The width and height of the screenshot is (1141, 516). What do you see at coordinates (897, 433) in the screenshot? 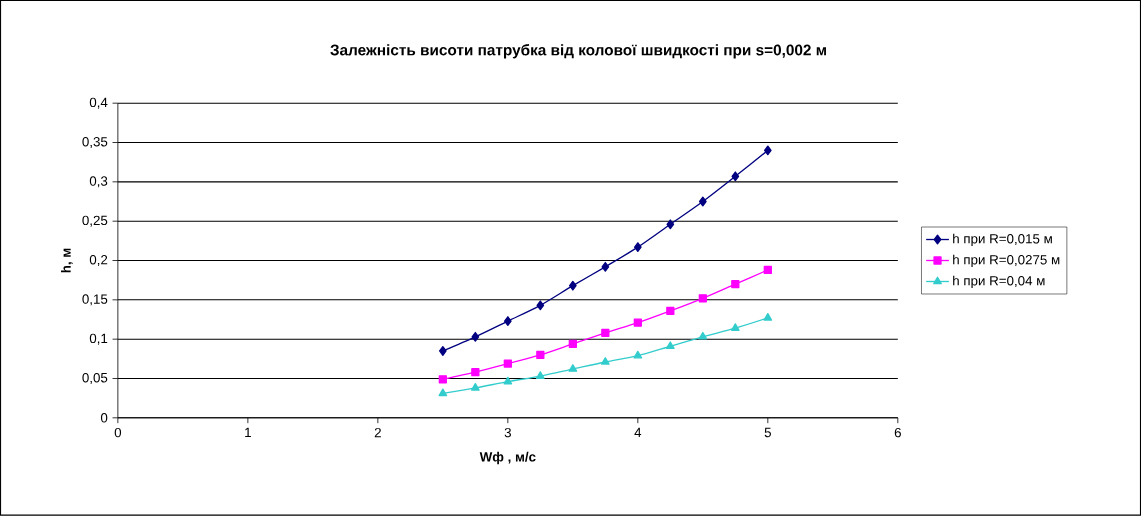
I see `x-tick-label: 6` at bounding box center [897, 433].